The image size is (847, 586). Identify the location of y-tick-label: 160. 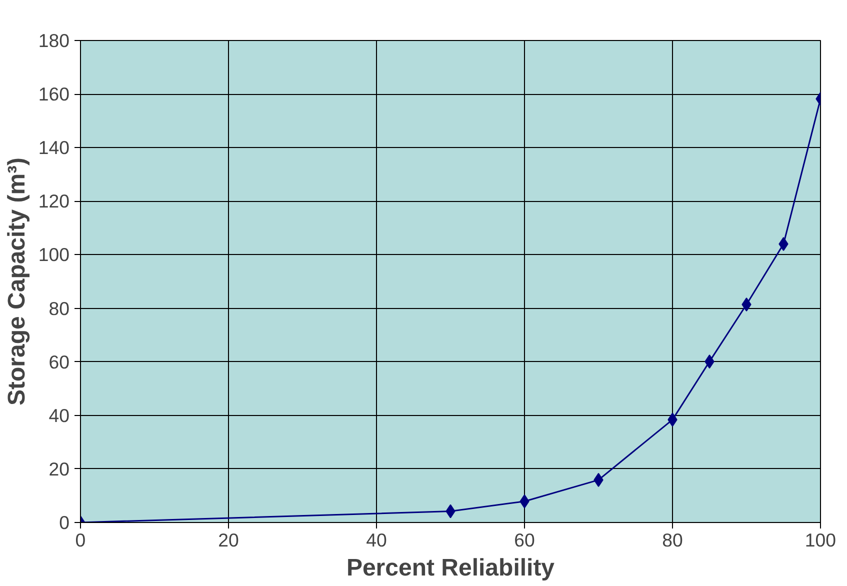
(54, 94).